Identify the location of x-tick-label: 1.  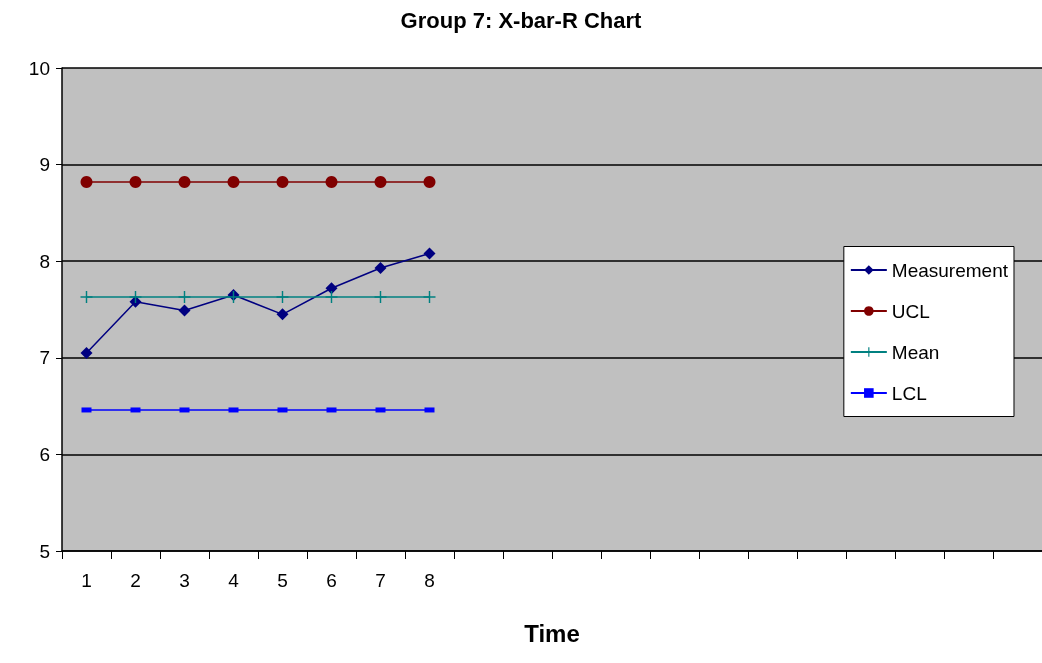
(86, 580).